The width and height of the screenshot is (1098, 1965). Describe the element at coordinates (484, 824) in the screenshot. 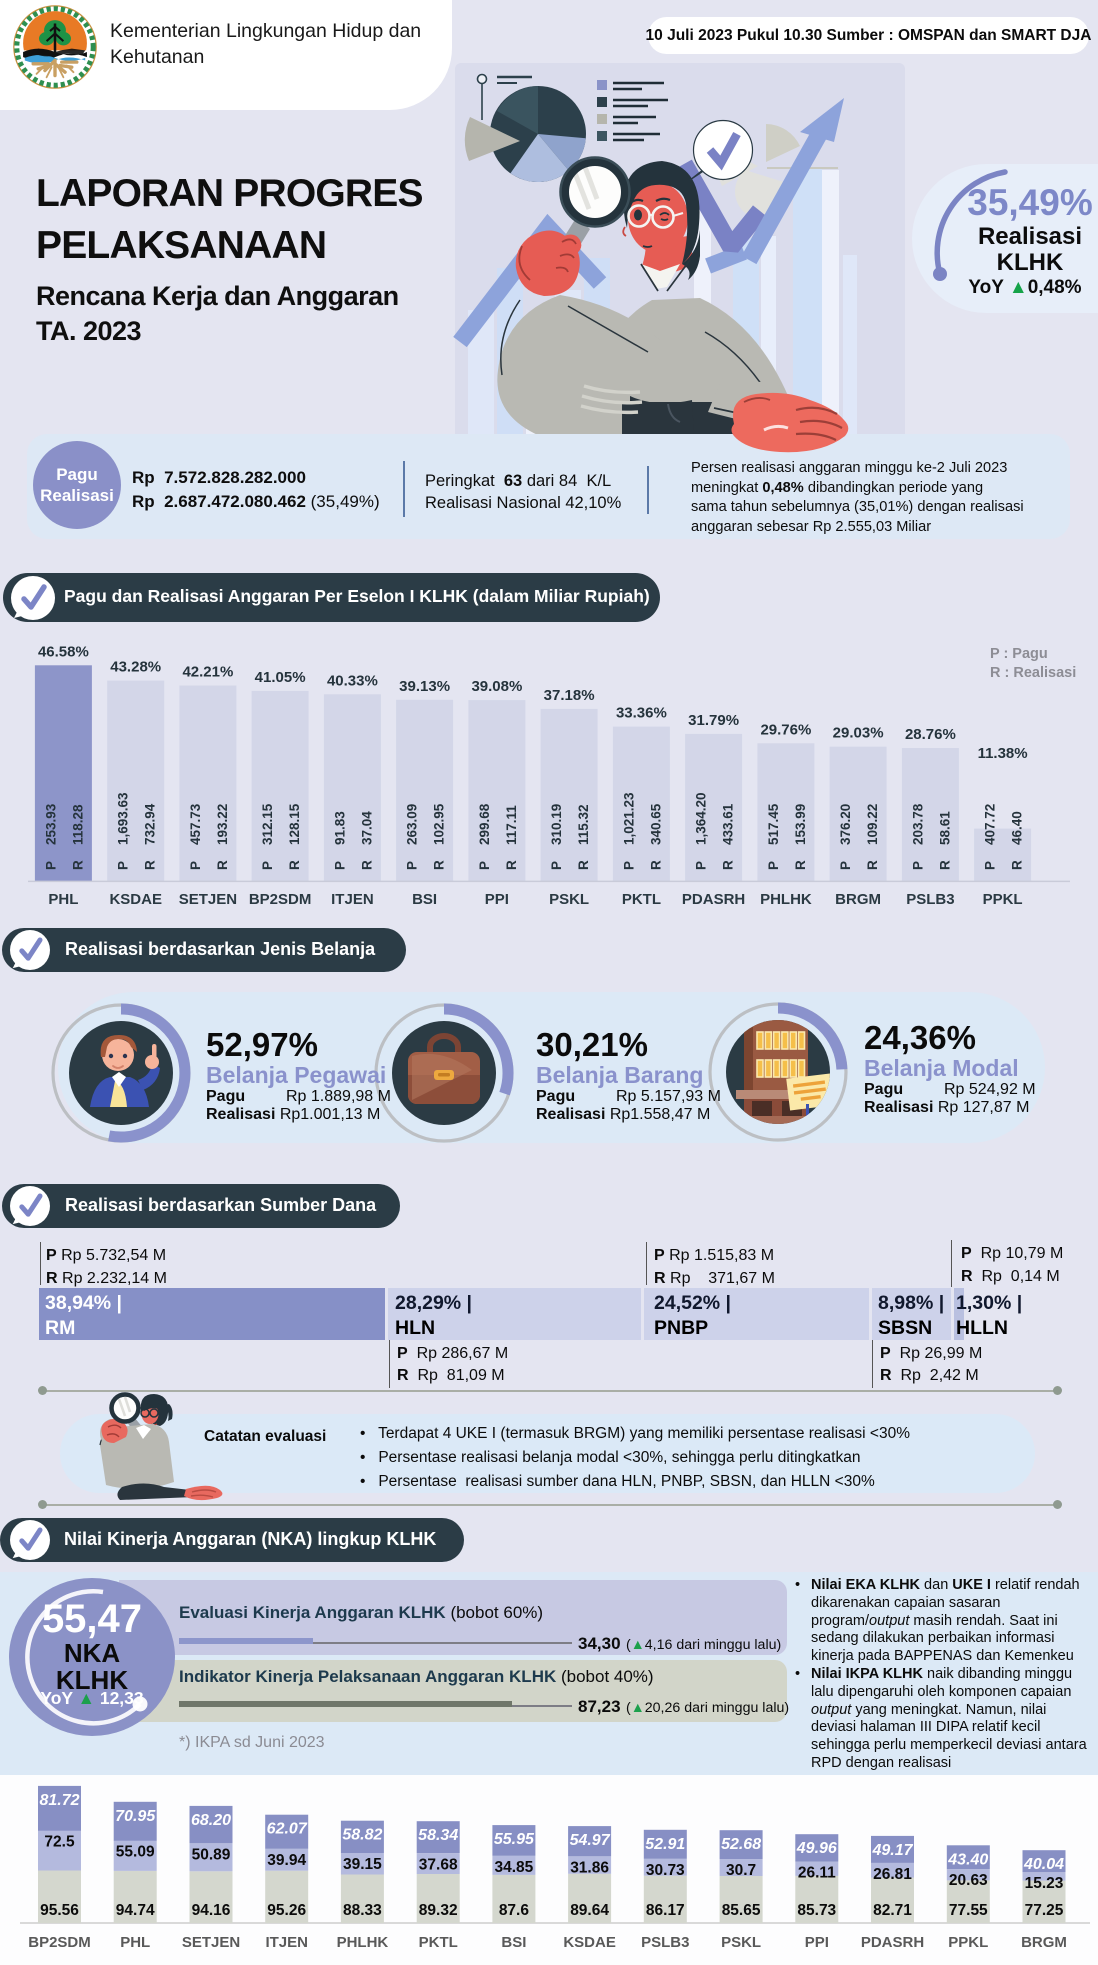

I see `svg-text: 299.68` at that location.